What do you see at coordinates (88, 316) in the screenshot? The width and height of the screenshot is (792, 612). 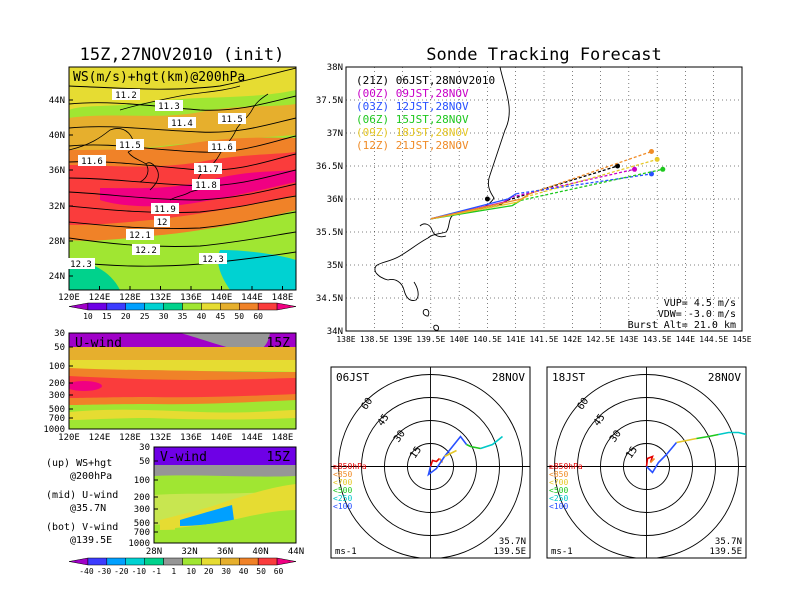 I see `ws-colorbar-label: 10` at bounding box center [88, 316].